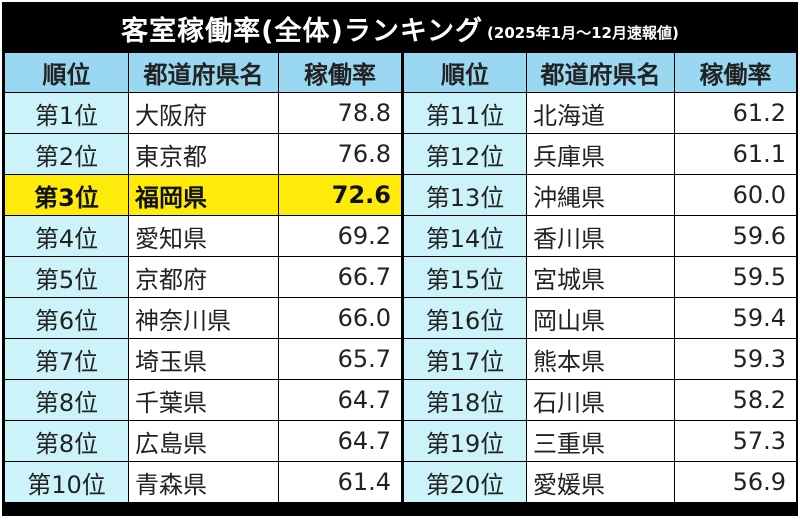 The height and width of the screenshot is (520, 800). What do you see at coordinates (464, 318) in the screenshot?
I see `rank-cell: 第16位` at bounding box center [464, 318].